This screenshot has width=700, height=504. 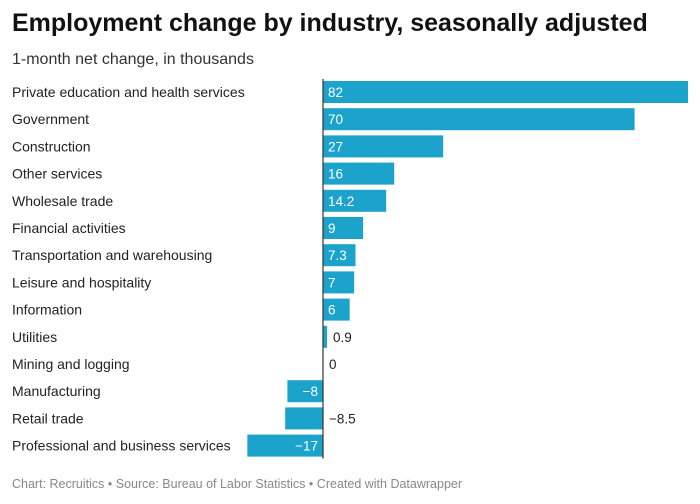 What do you see at coordinates (112, 255) in the screenshot?
I see `category-label-transportation-and-warehousing: Transportation and warehousing` at bounding box center [112, 255].